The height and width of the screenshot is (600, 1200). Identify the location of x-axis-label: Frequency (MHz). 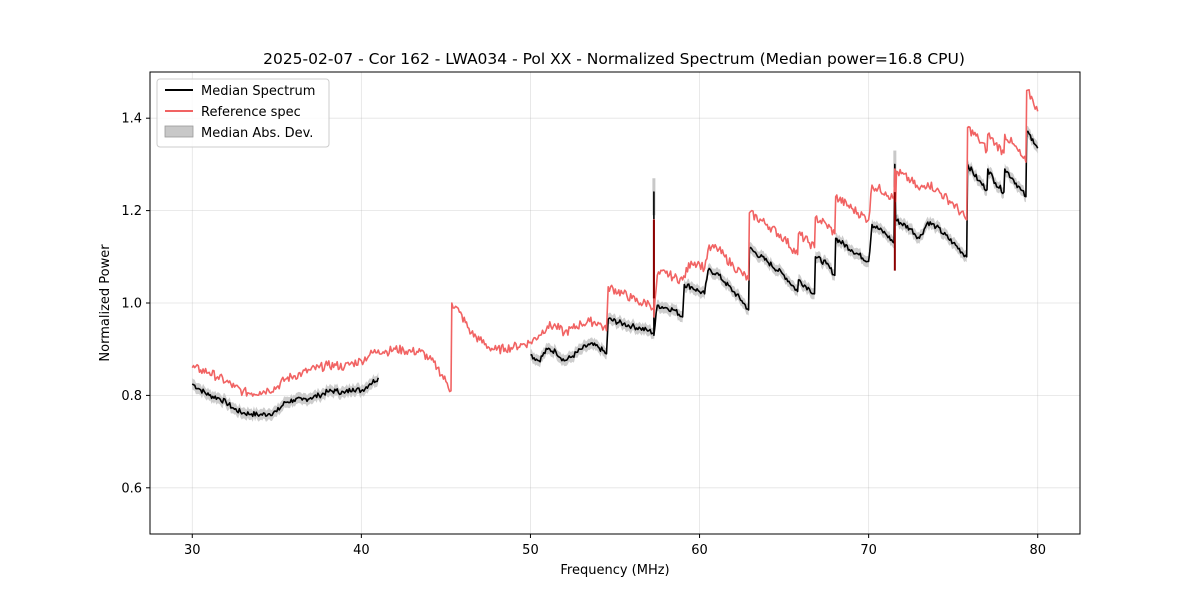
(614, 570).